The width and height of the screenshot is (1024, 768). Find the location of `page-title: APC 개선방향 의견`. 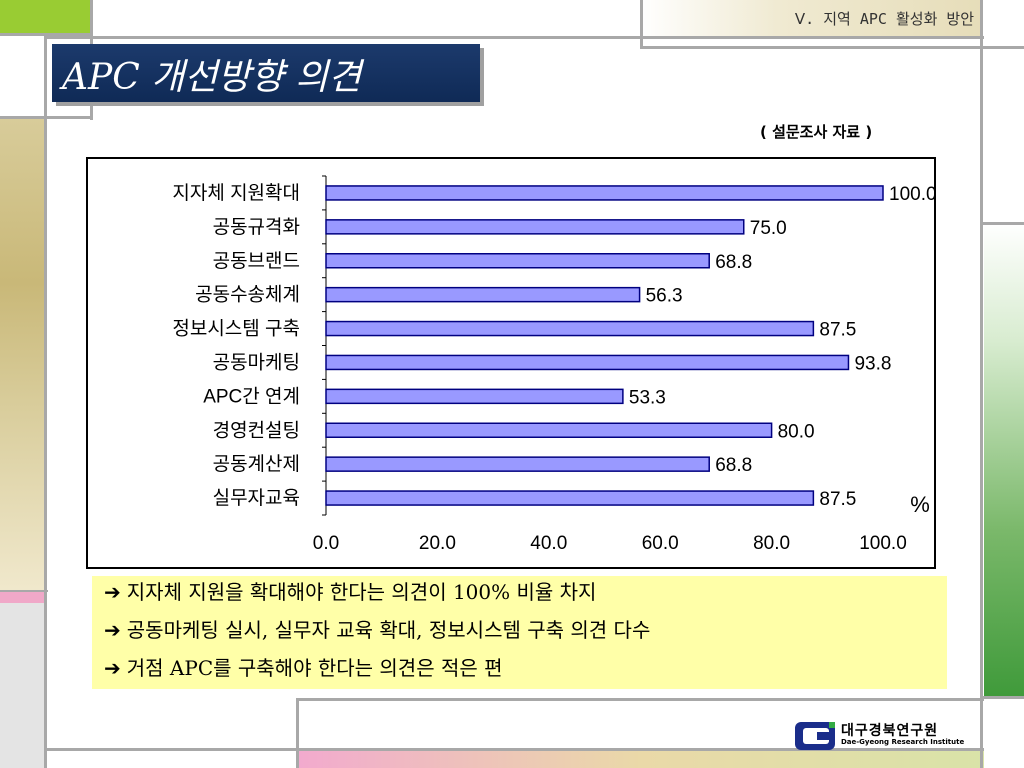

page-title: APC 개선방향 의견 is located at coordinates (212, 77).